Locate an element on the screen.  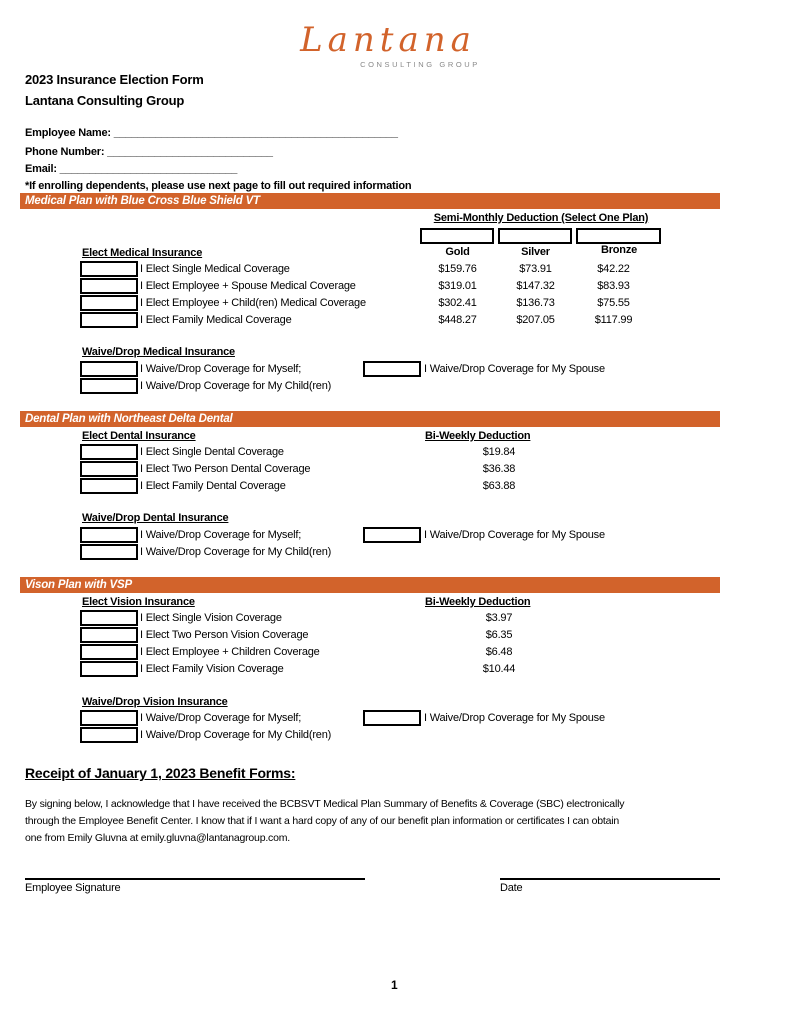
plan-checkbox-bronze is located at coordinates (618, 236).